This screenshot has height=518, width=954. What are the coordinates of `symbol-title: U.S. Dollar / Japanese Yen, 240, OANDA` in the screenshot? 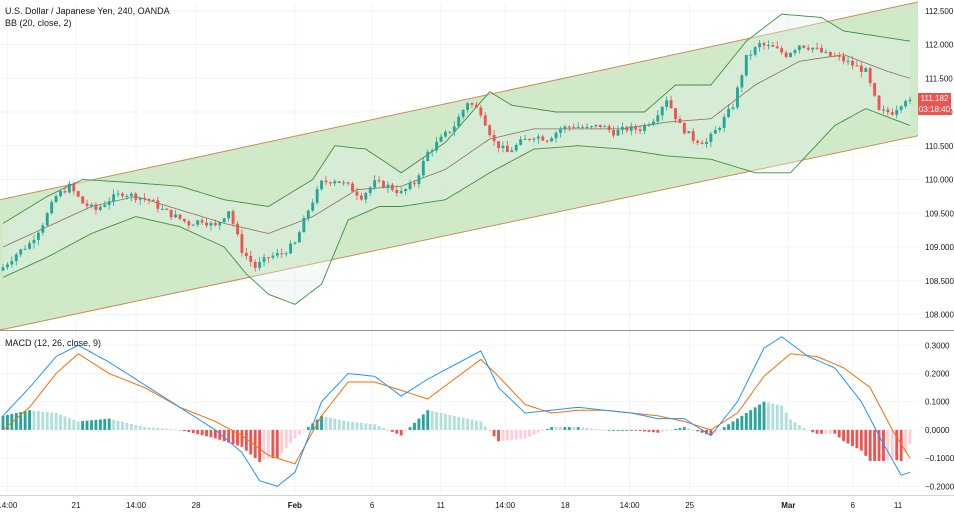 It's located at (87, 11).